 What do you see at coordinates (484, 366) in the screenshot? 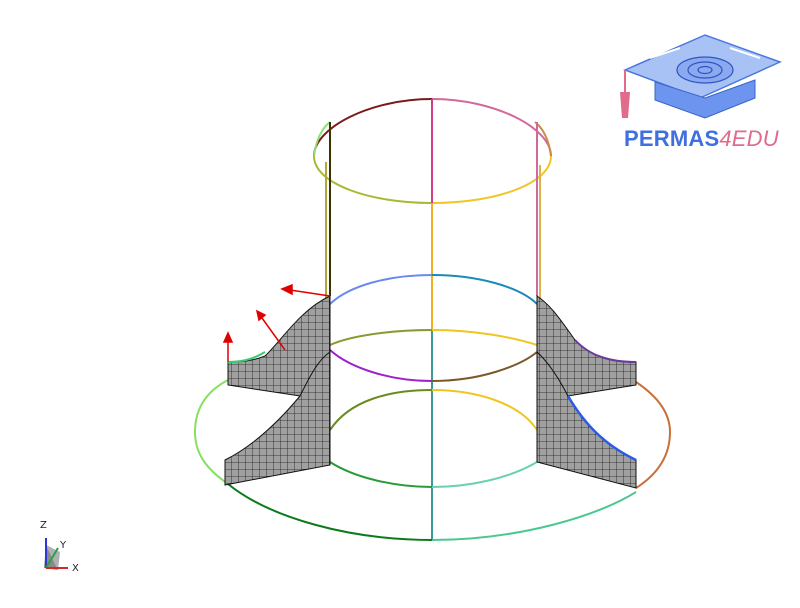
I see `mid-circle-front-right` at bounding box center [484, 366].